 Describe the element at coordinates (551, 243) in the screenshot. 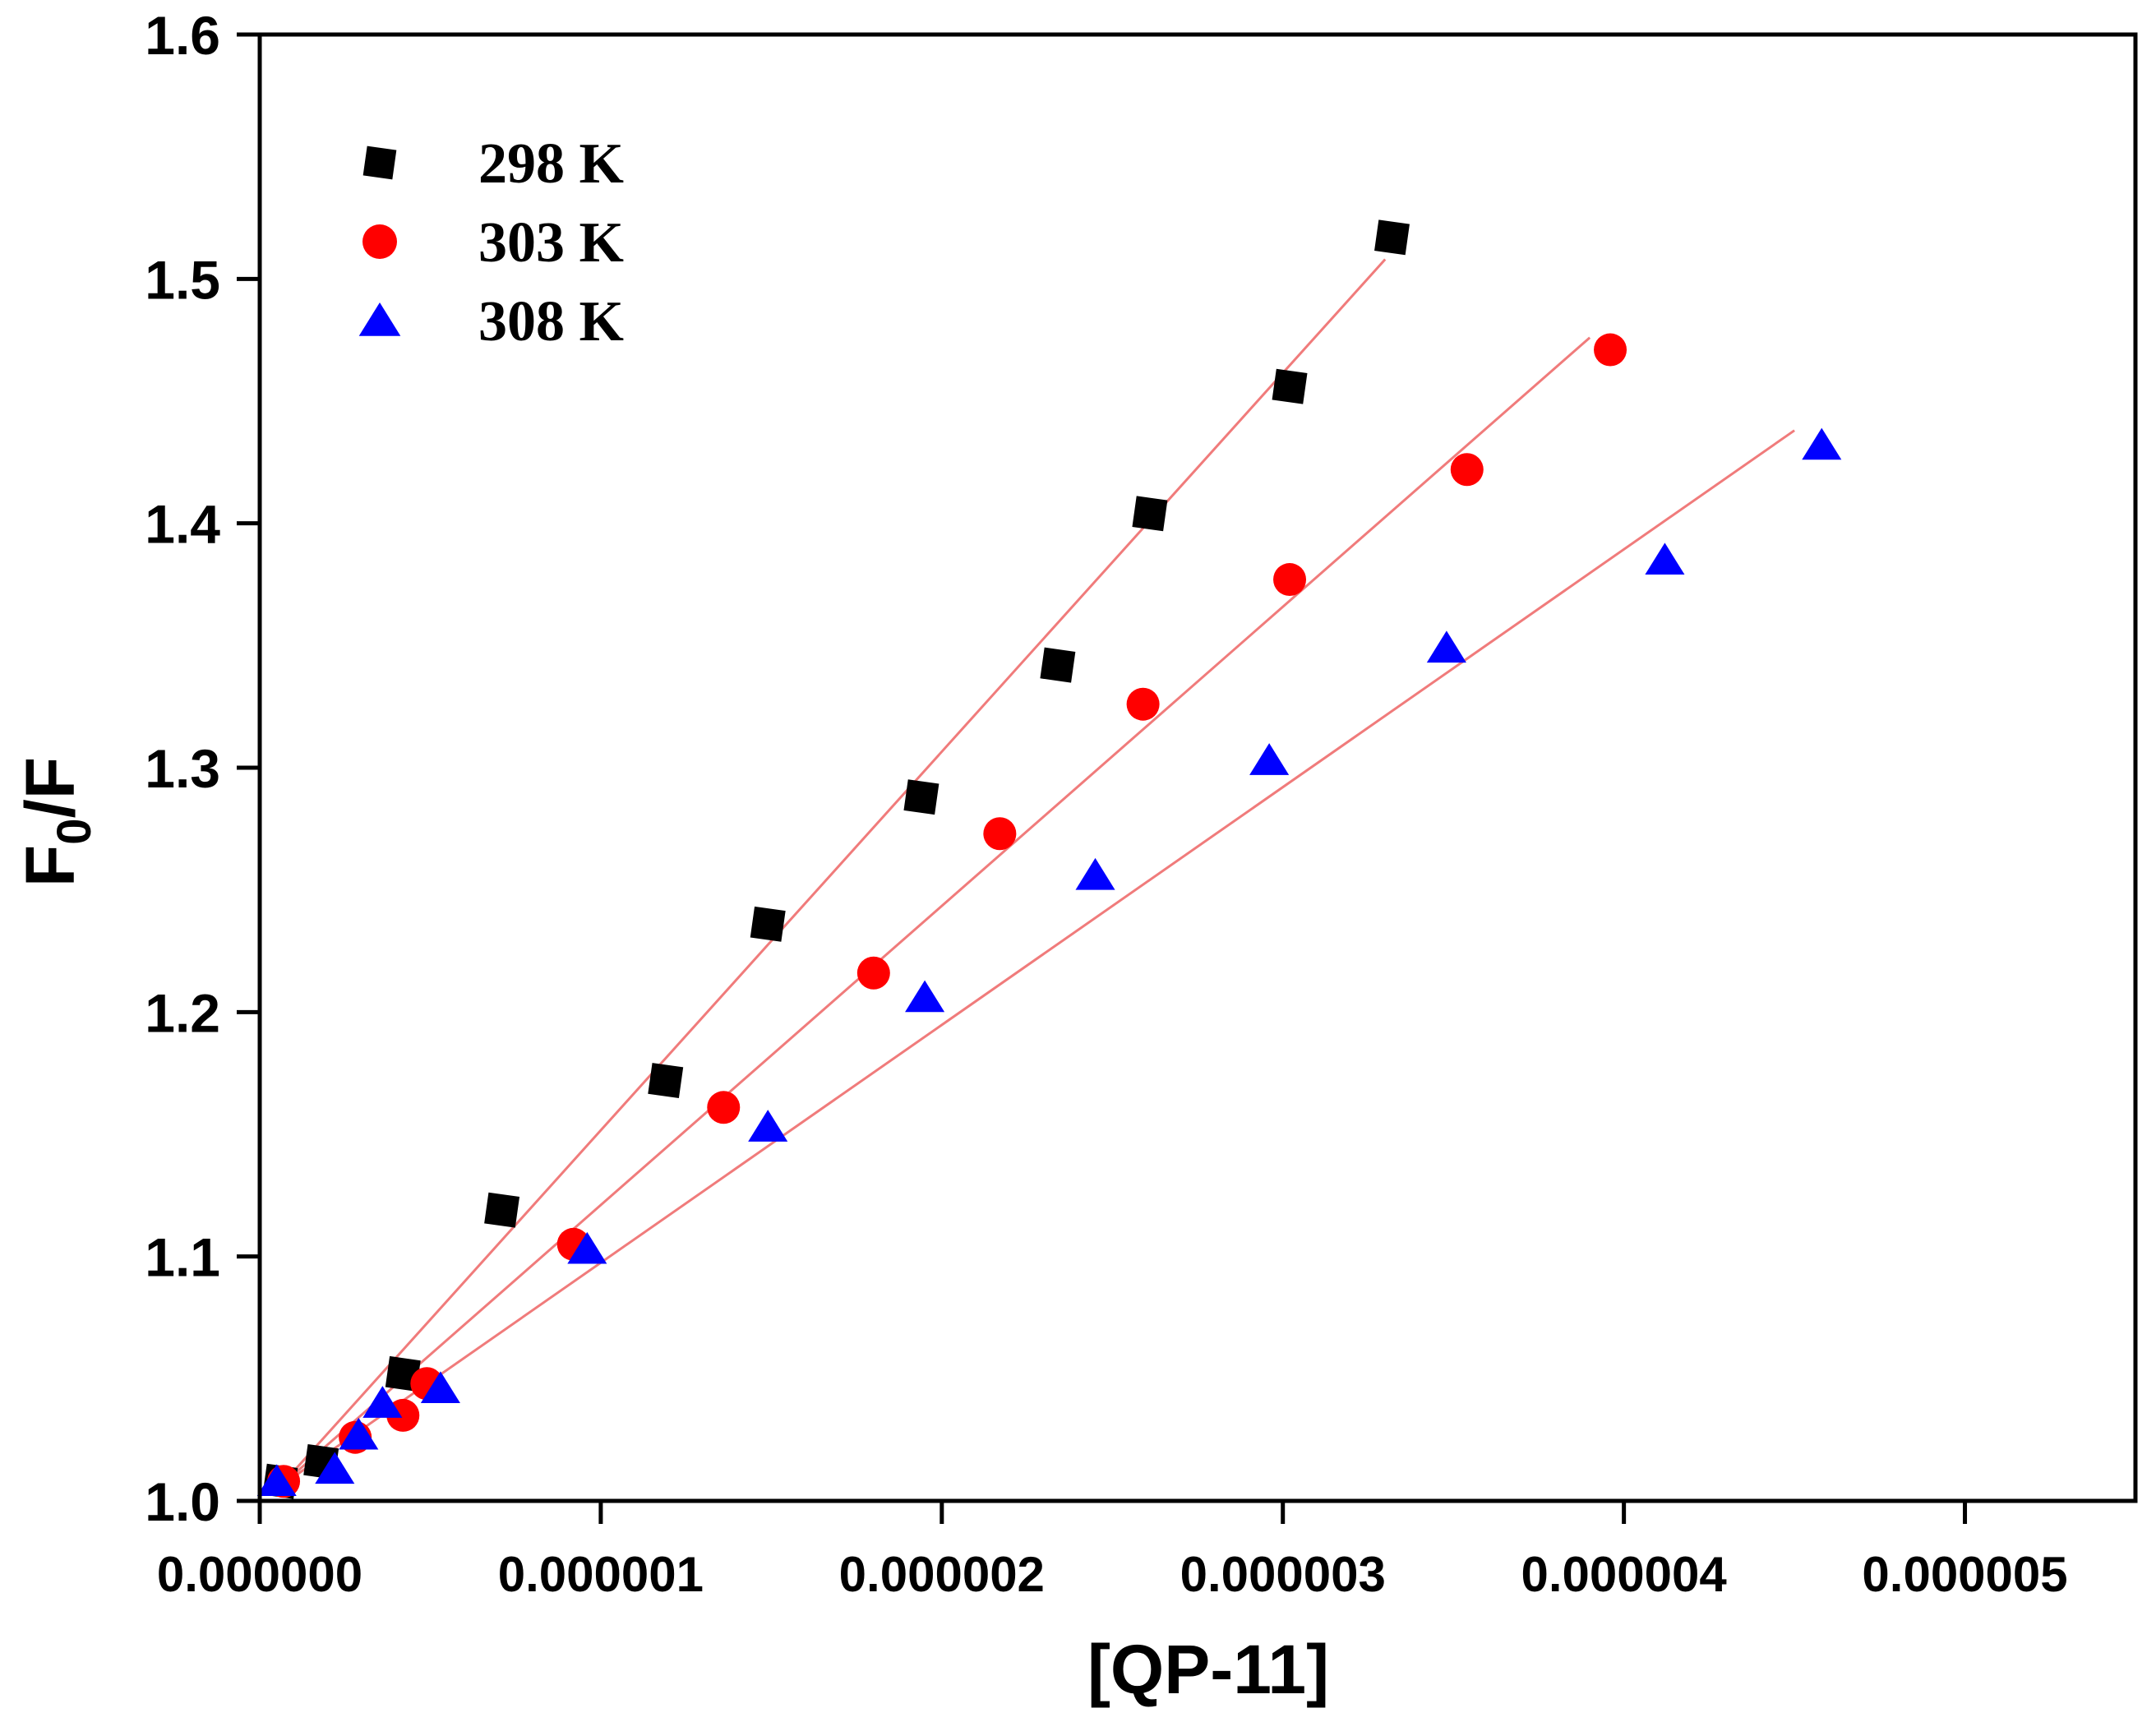

I see `legend-label-303-k: 303 K` at that location.